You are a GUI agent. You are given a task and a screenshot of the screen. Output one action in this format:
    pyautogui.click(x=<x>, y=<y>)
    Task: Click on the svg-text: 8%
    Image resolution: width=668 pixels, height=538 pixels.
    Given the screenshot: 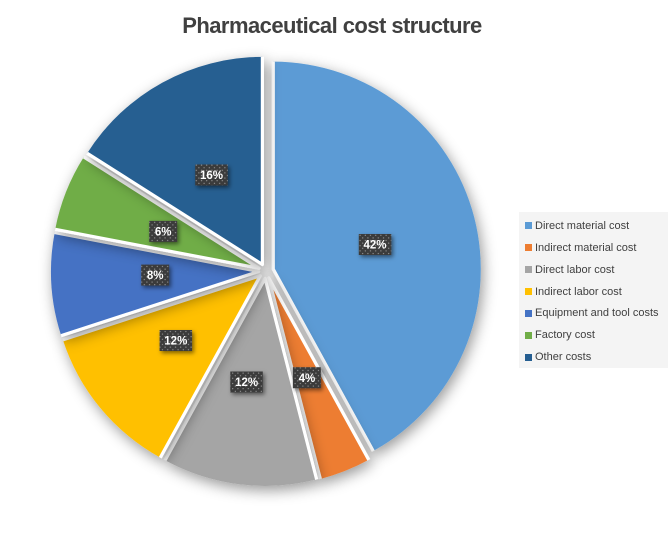 What is the action you would take?
    pyautogui.click(x=155, y=276)
    